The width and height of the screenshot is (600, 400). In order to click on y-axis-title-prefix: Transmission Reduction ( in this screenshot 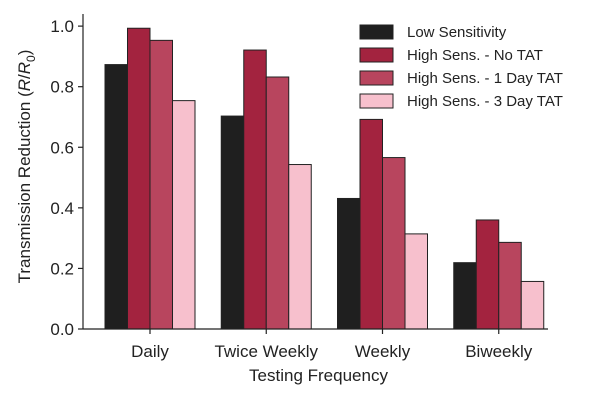, I will do `click(24, 187)`.